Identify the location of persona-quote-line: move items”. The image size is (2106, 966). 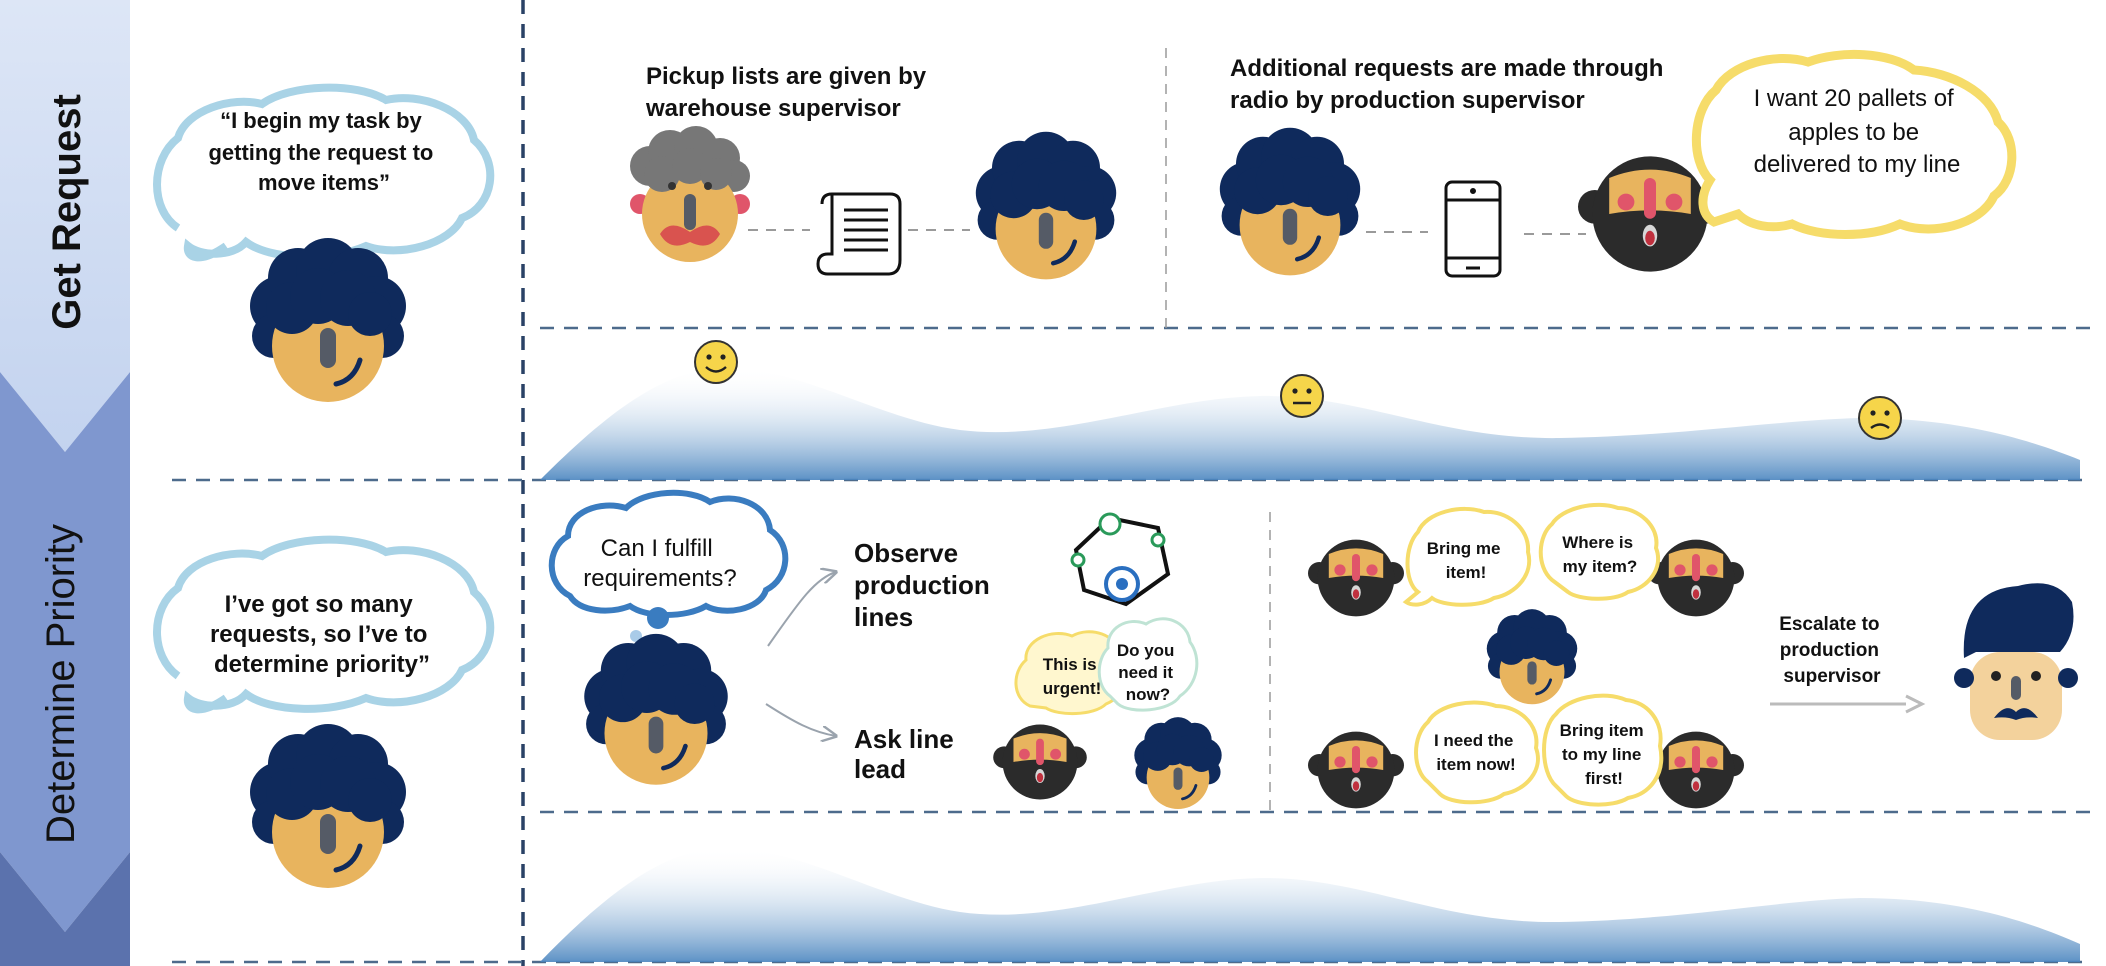
(324, 182).